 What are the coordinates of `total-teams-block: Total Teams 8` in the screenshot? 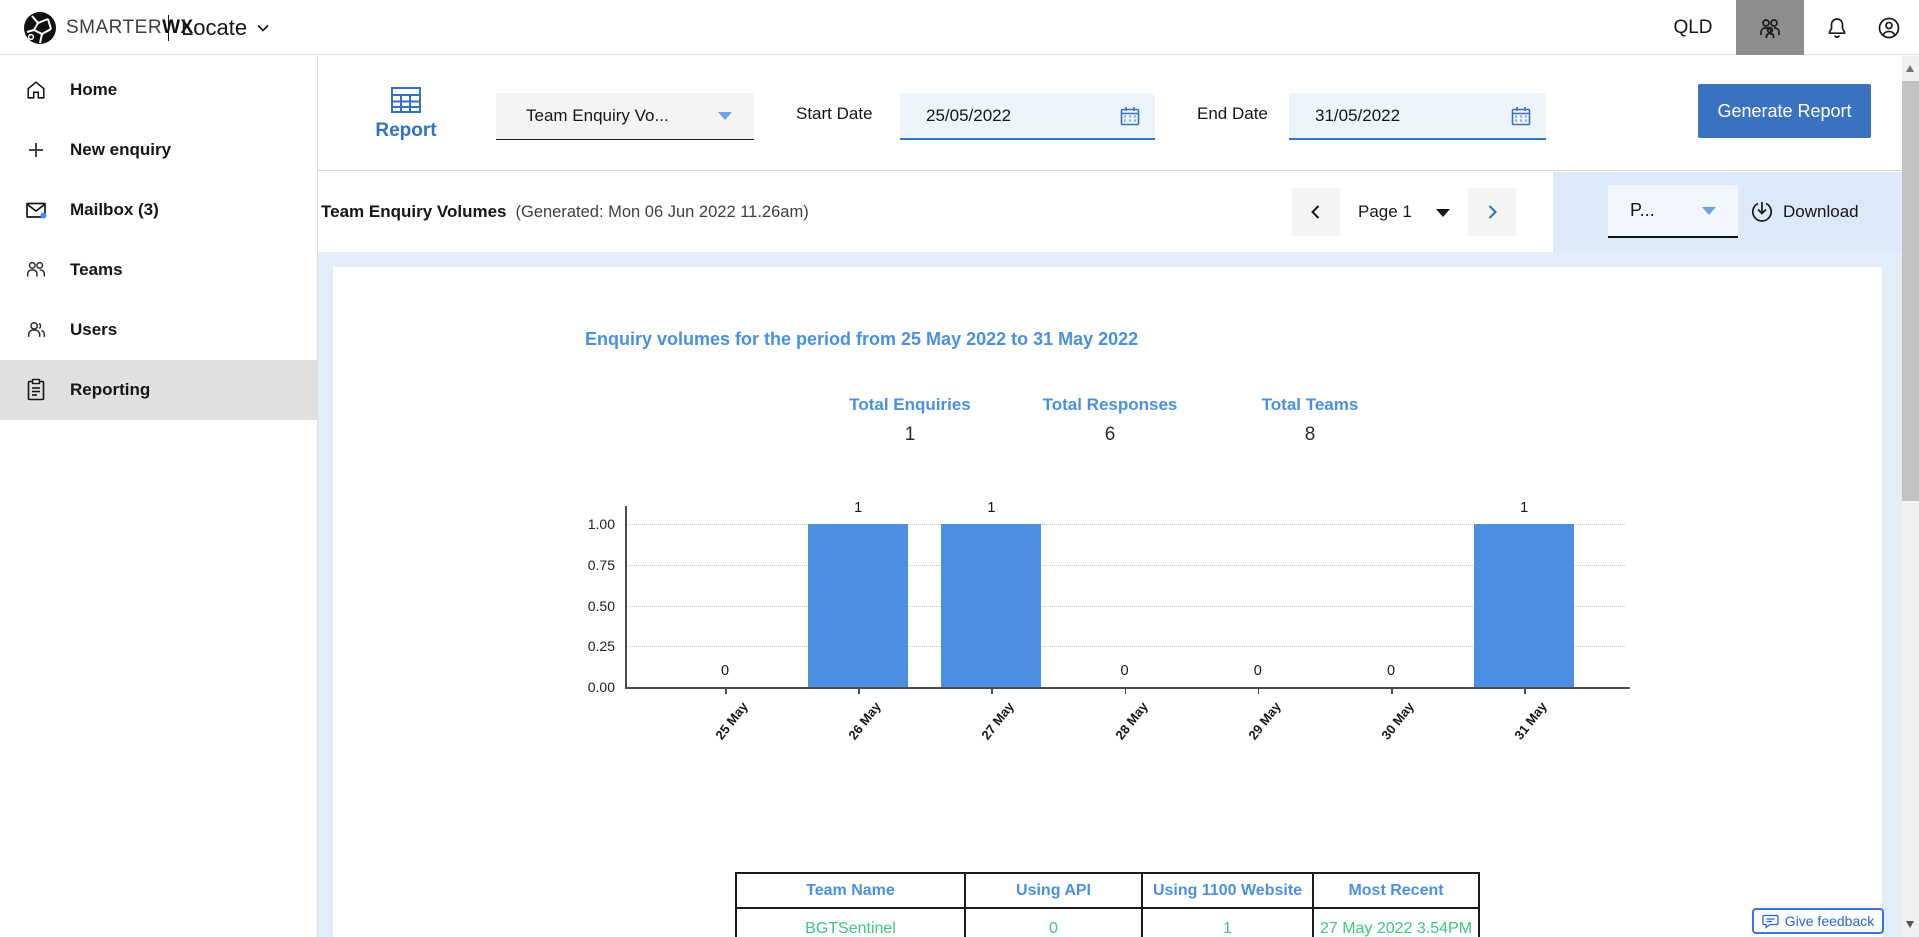 It's located at (1310, 420).